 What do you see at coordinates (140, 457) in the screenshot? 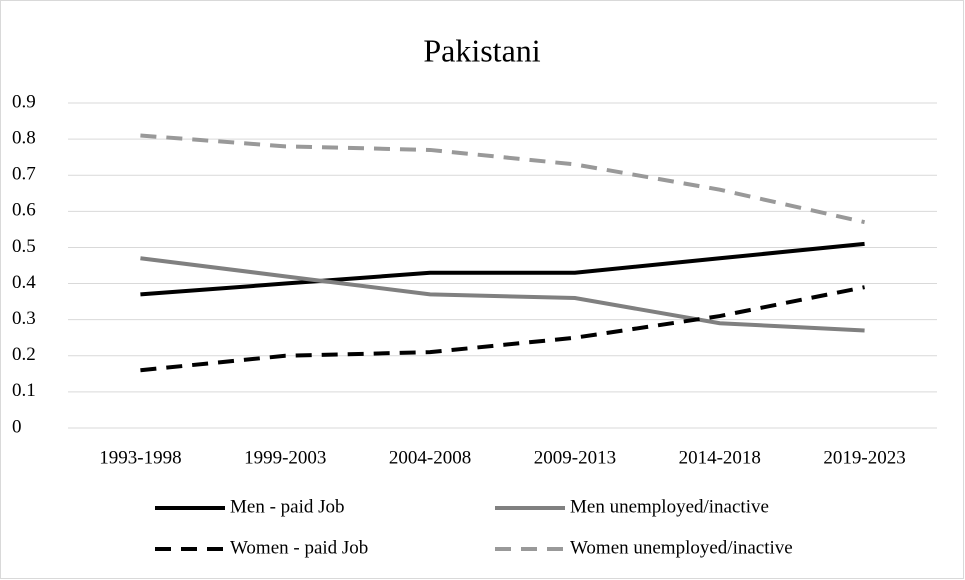
I see `x-tick-label: 1993-1998` at bounding box center [140, 457].